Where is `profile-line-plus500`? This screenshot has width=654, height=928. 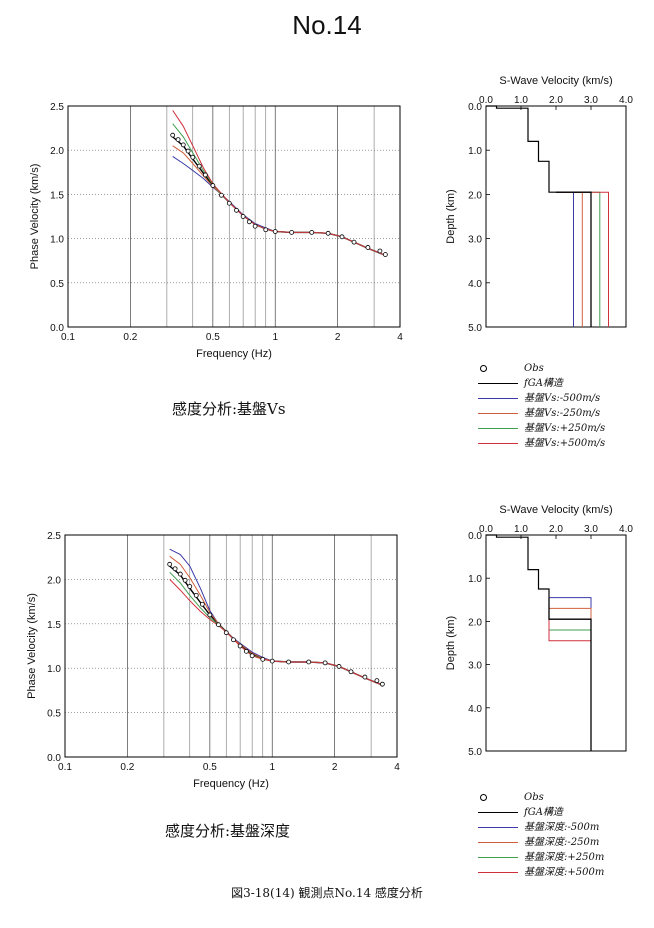
profile-line-plus500 is located at coordinates (570, 674).